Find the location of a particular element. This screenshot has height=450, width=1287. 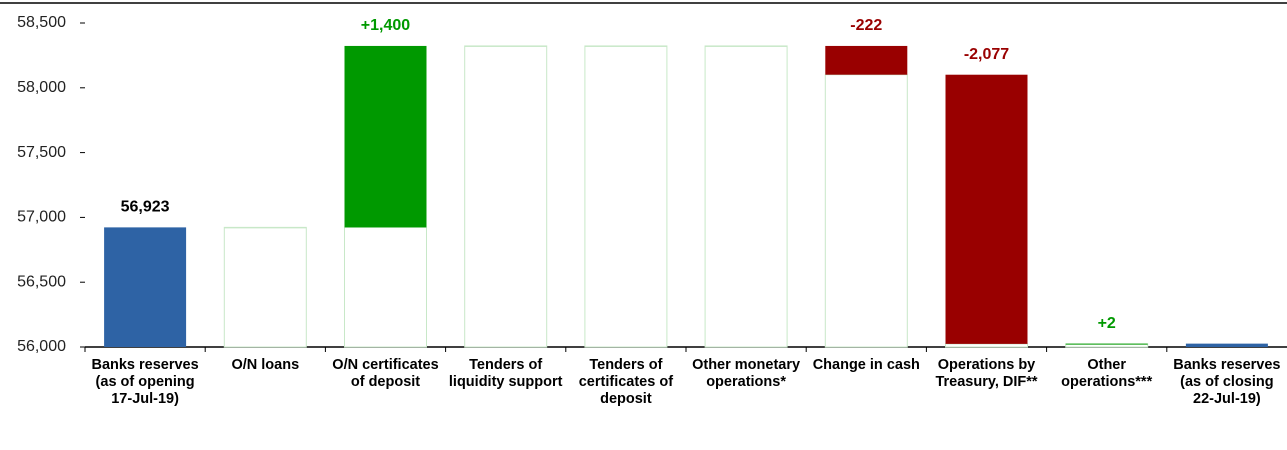

value-label: -2,077 is located at coordinates (986, 54).